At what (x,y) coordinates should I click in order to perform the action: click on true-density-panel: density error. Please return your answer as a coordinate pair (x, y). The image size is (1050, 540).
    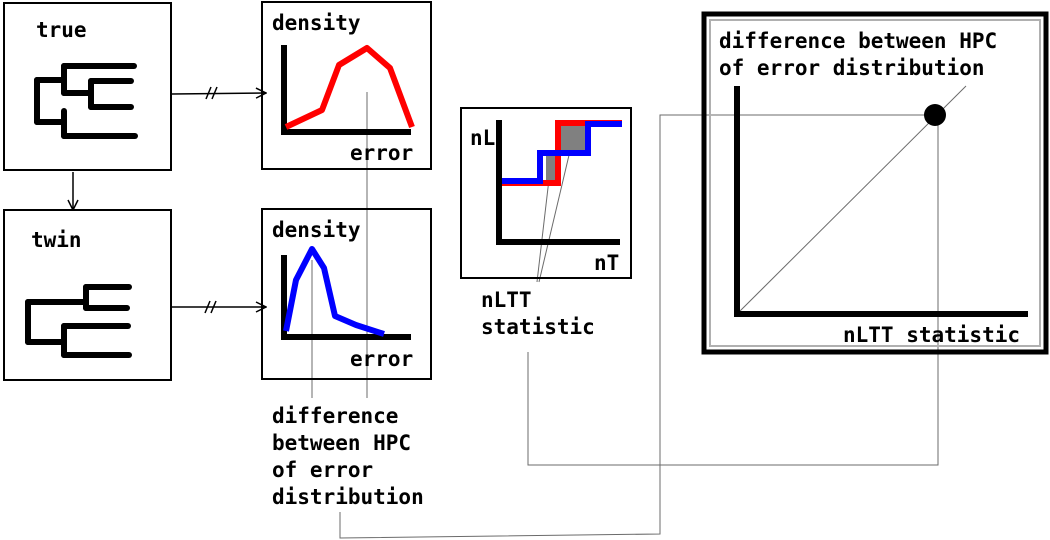
    Looking at the image, I should click on (346, 85).